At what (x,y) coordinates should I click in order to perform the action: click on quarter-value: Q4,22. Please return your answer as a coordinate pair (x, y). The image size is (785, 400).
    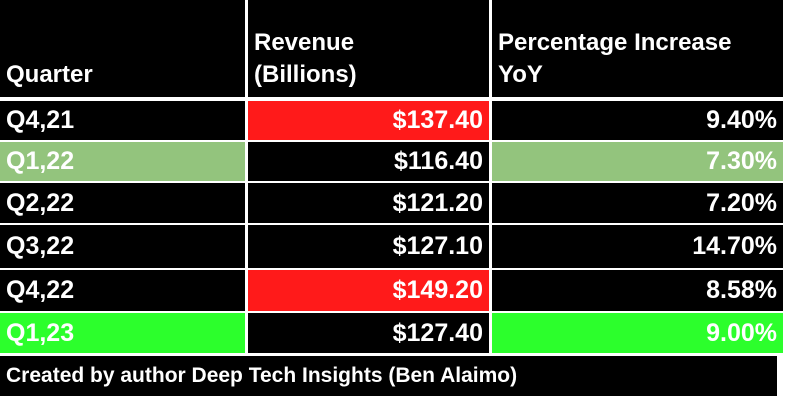
    Looking at the image, I should click on (40, 290).